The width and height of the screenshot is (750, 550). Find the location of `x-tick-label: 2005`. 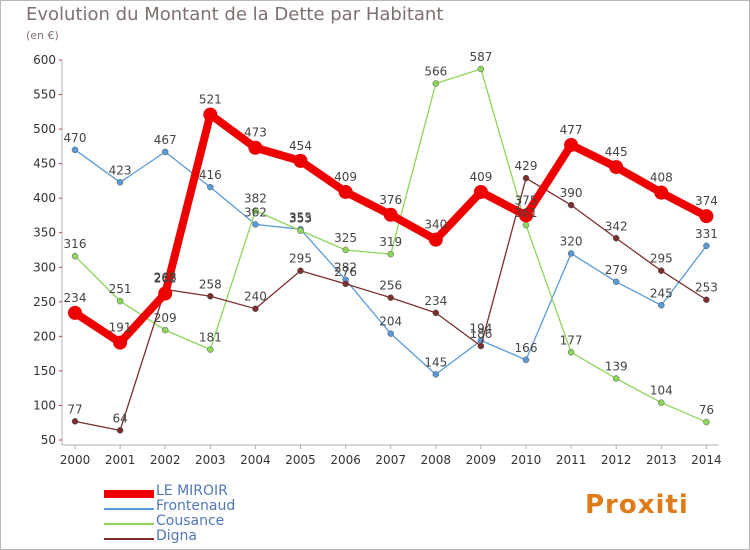

x-tick-label: 2005 is located at coordinates (300, 460).